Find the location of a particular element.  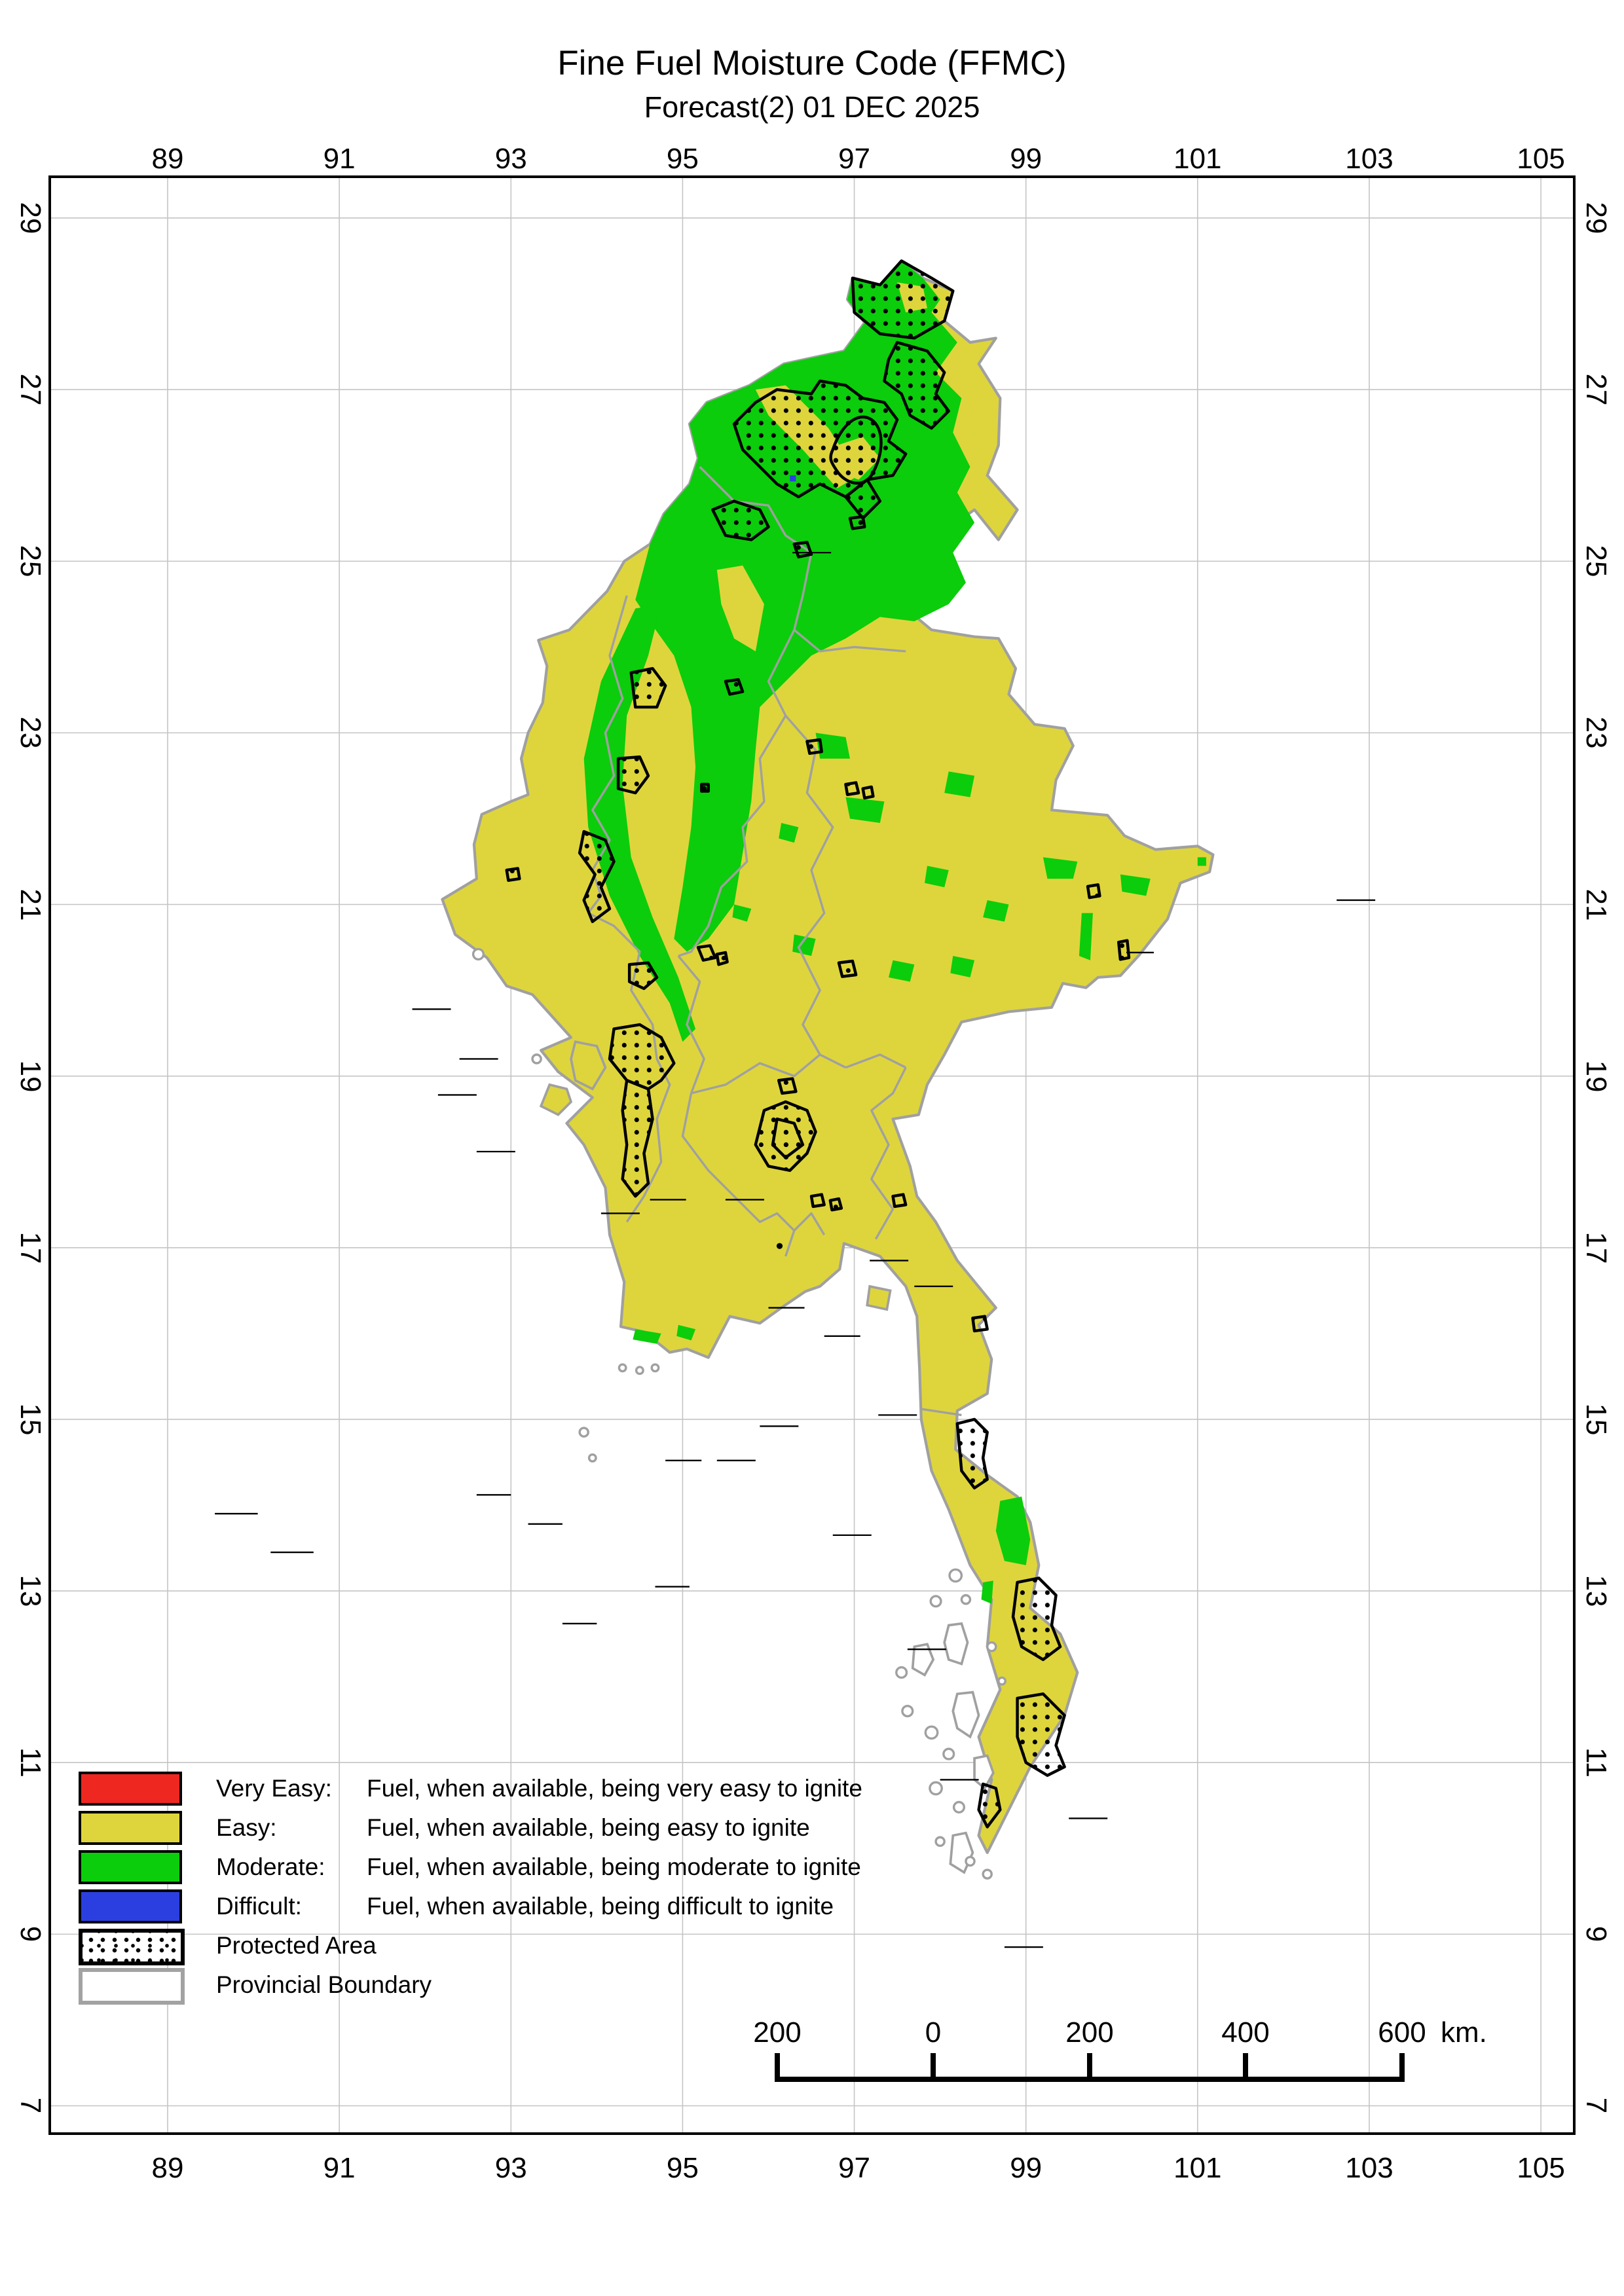

legend-label: Protected Area is located at coordinates (296, 1945).